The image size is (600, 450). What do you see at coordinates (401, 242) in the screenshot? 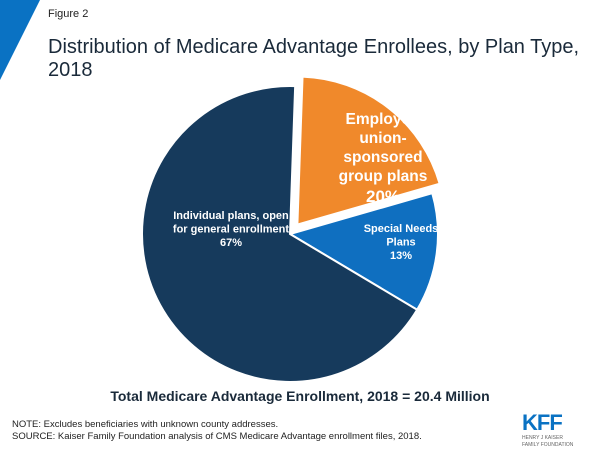
I see `slice-label-1: Special Needs Plans 13%` at bounding box center [401, 242].